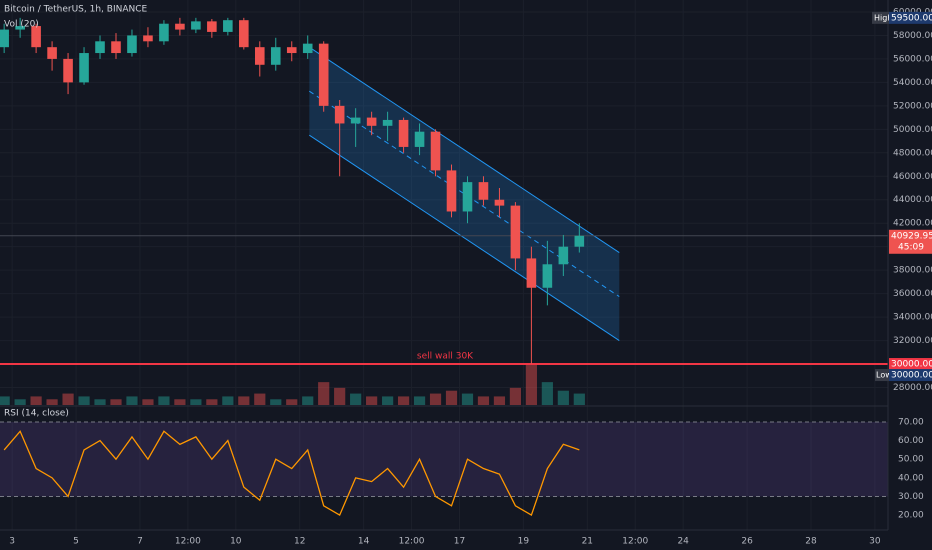  Describe the element at coordinates (811, 542) in the screenshot. I see `x-tick-label: 28` at that location.